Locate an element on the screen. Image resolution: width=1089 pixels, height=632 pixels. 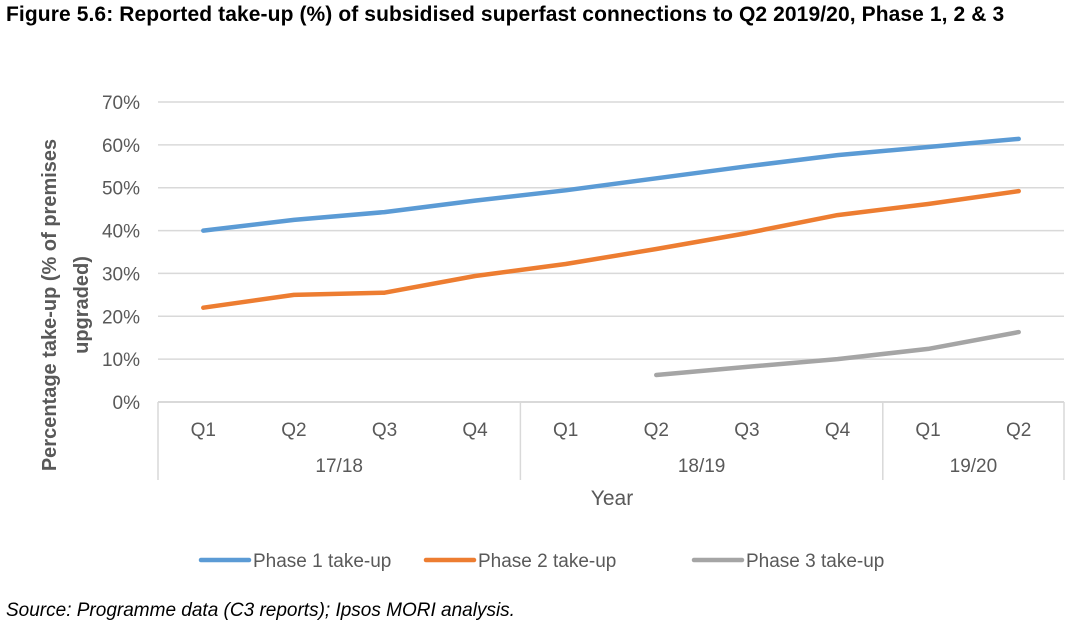
x-group-label: 19/20 is located at coordinates (974, 466).